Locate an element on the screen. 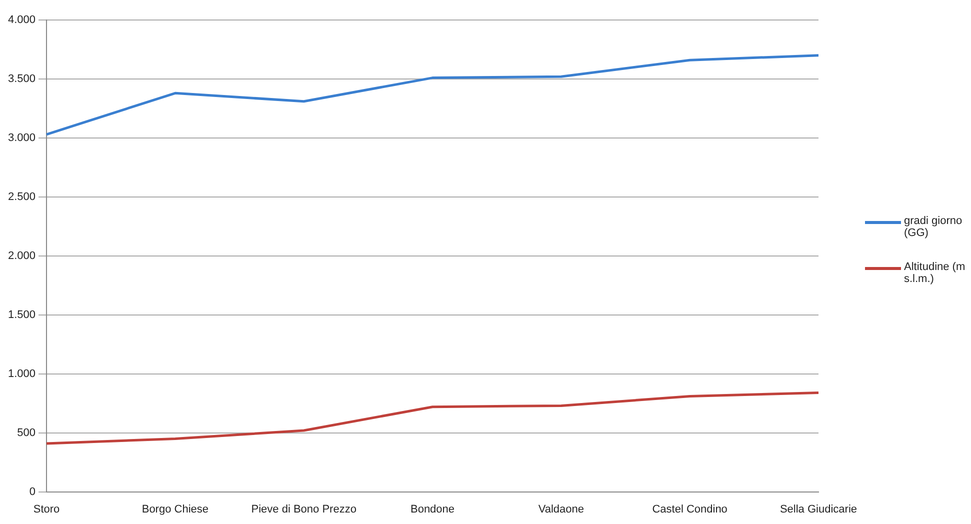  x-tick-label: Pieve di Bono Prezzo is located at coordinates (303, 509).